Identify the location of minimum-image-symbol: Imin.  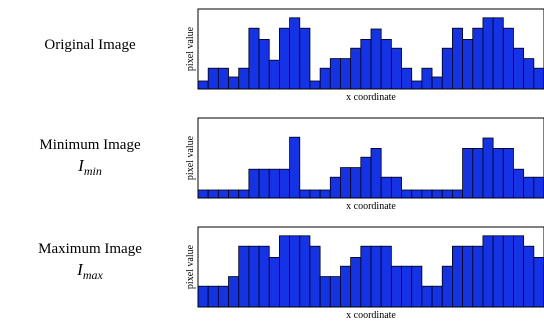
(90, 167).